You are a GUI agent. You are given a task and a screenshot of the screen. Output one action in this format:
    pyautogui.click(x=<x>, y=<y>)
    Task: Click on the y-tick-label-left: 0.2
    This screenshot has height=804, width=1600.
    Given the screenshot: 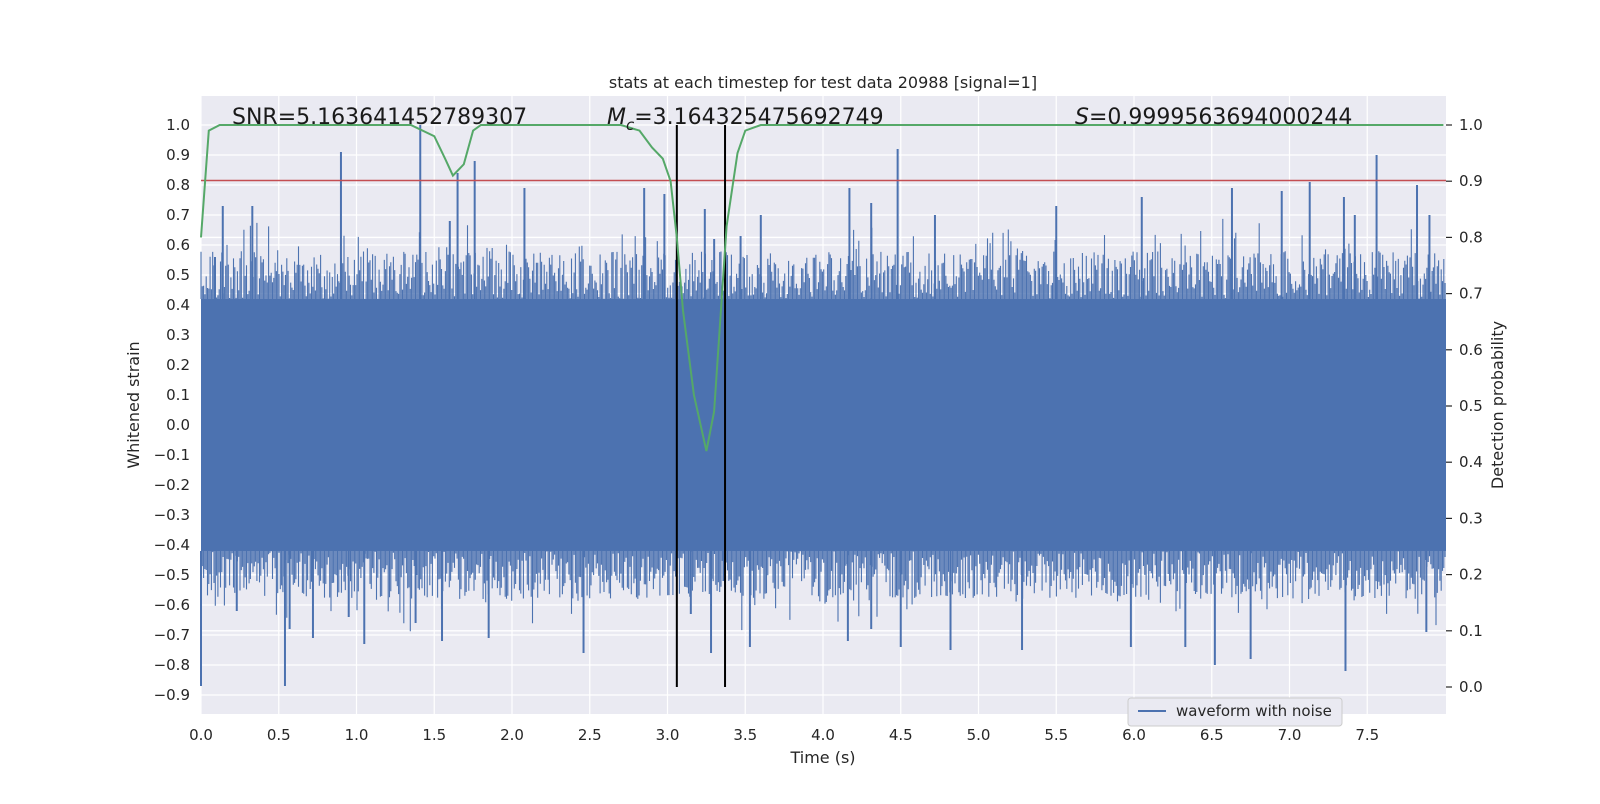 What is the action you would take?
    pyautogui.click(x=178, y=365)
    